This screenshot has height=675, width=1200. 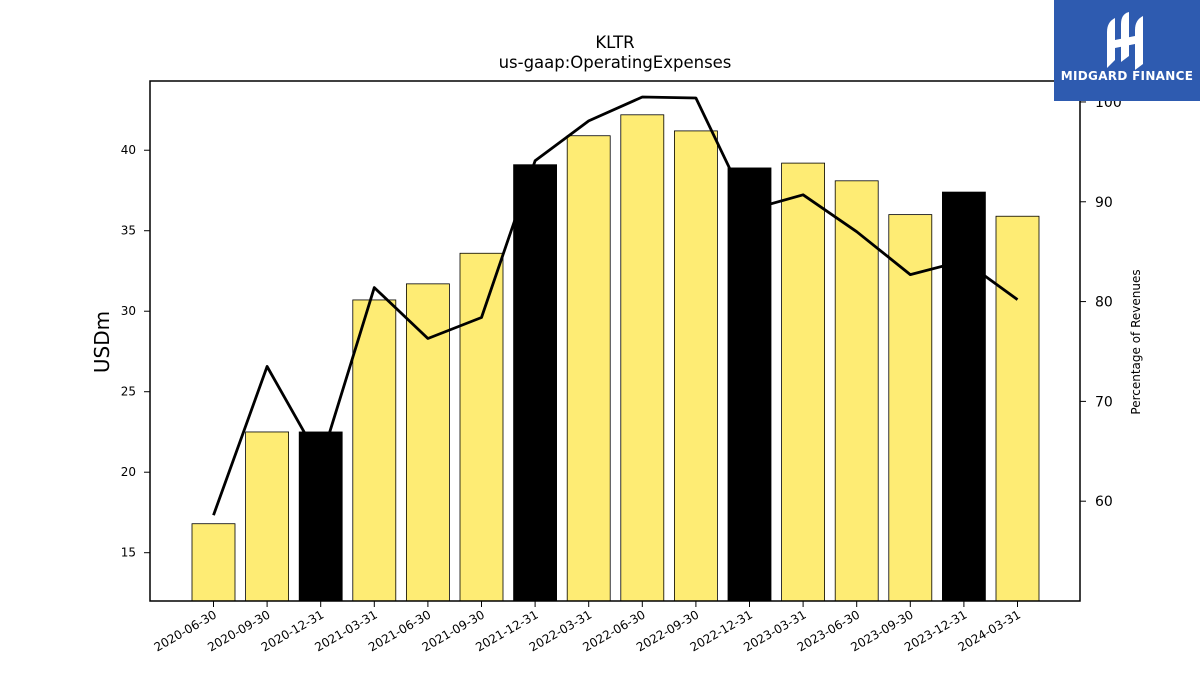 I want to click on midgard-finance-logo: MIDGARD FINANCE, so click(x=1127, y=50).